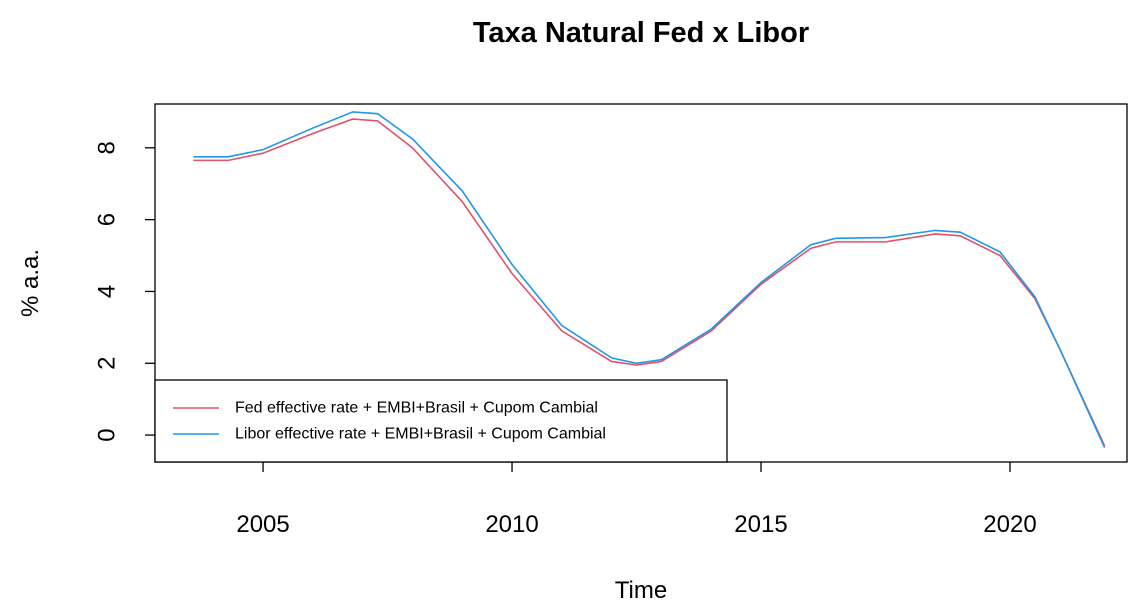 The width and height of the screenshot is (1129, 610). I want to click on y-tick-label: 6, so click(107, 219).